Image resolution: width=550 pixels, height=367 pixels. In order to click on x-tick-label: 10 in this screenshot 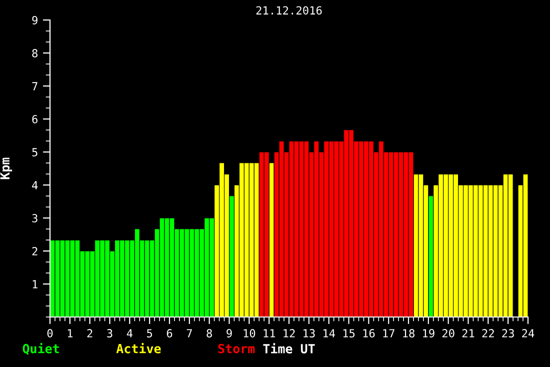, I will do `click(250, 333)`.